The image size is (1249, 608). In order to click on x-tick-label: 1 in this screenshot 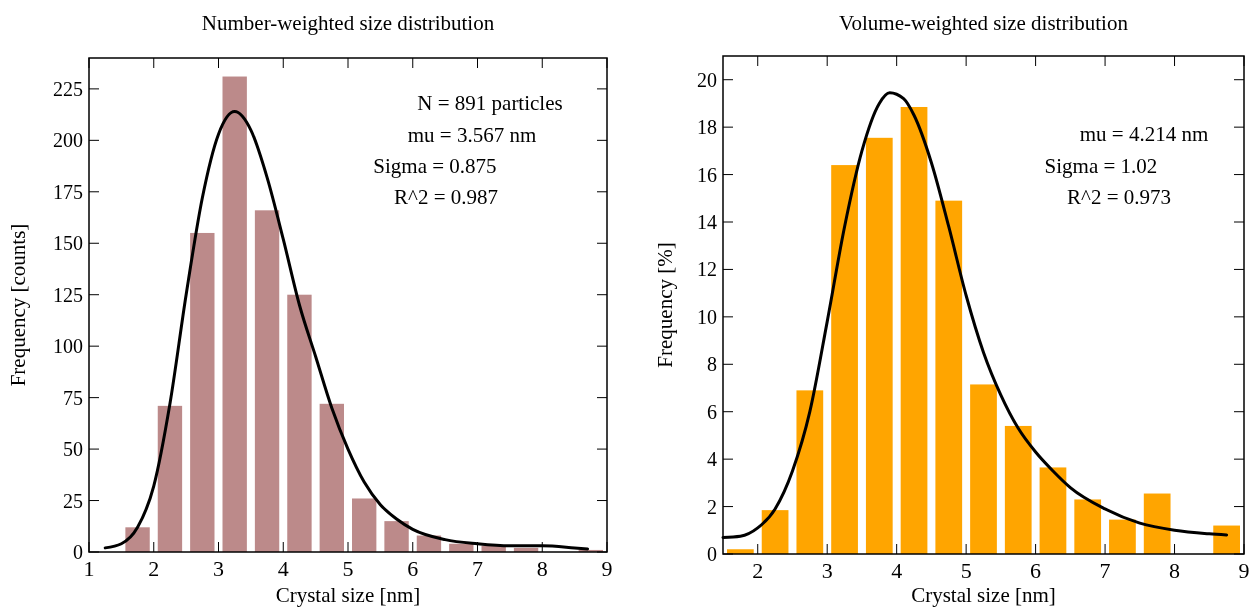, I will do `click(89, 568)`.